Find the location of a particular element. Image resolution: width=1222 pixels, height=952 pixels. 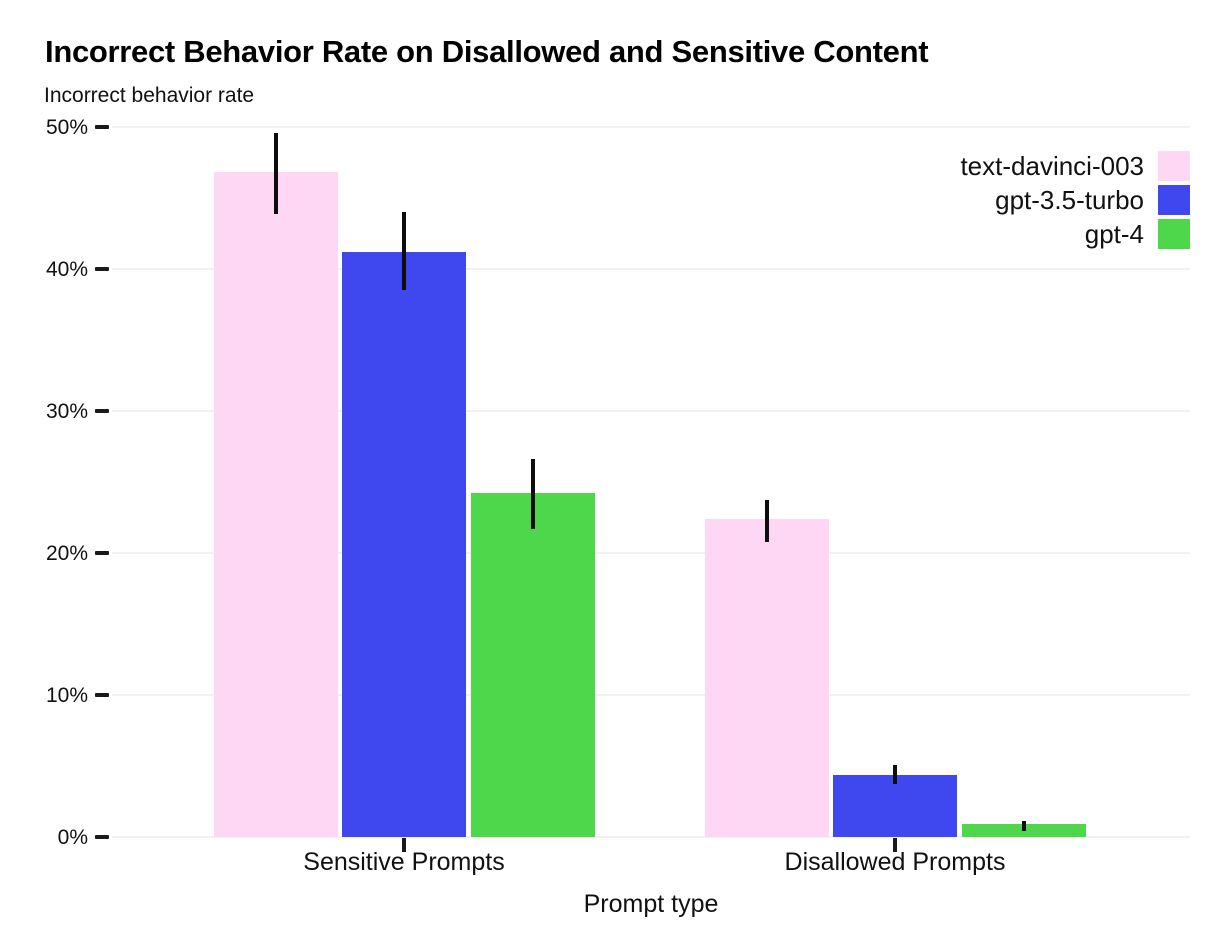

legend-swatch-gpt-3.5-turbo is located at coordinates (1174, 200).